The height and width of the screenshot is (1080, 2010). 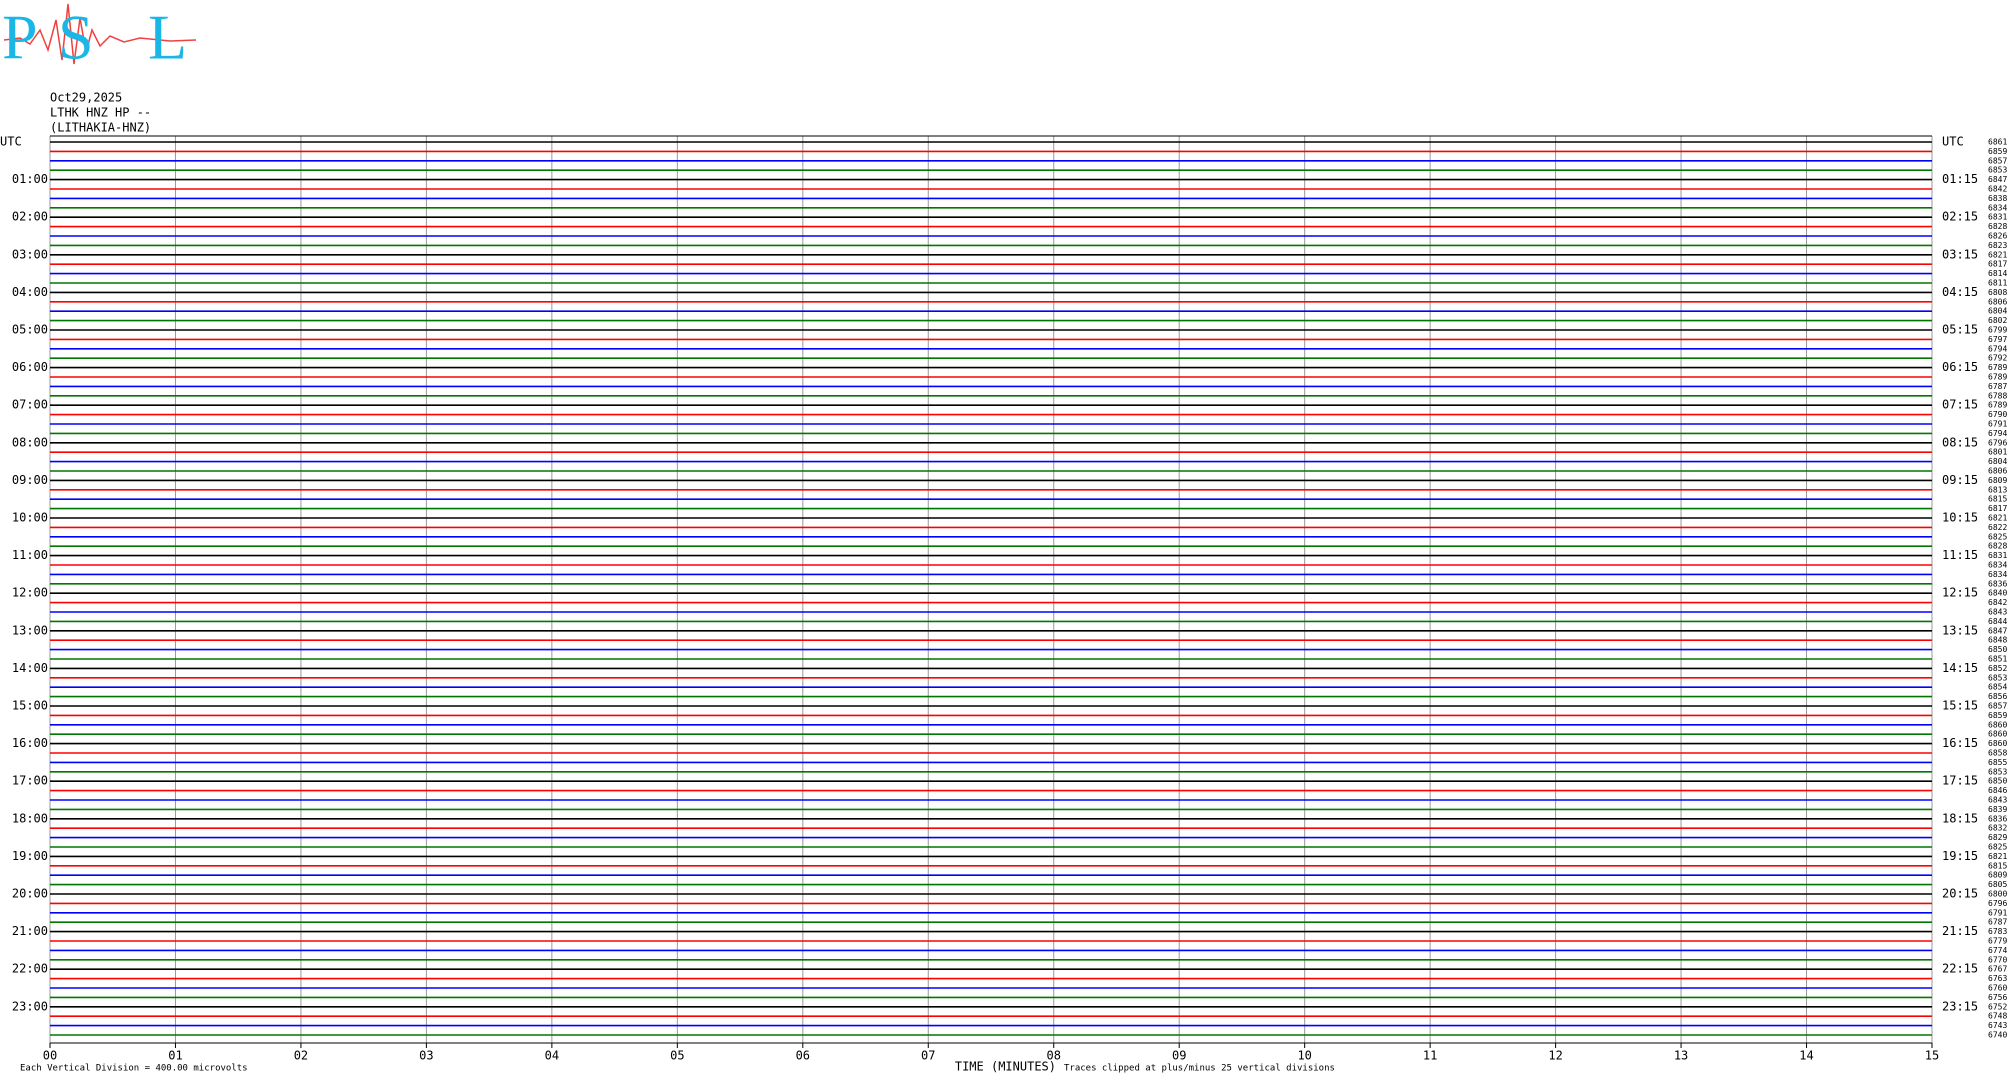 What do you see at coordinates (30, 367) in the screenshot?
I see `time-label: 06:00` at bounding box center [30, 367].